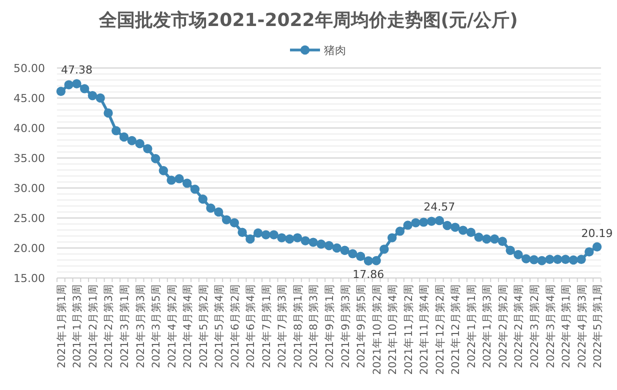 This screenshot has height=390, width=617. I want to click on x-tick-label: 2021年8月第3周, so click(314, 326).